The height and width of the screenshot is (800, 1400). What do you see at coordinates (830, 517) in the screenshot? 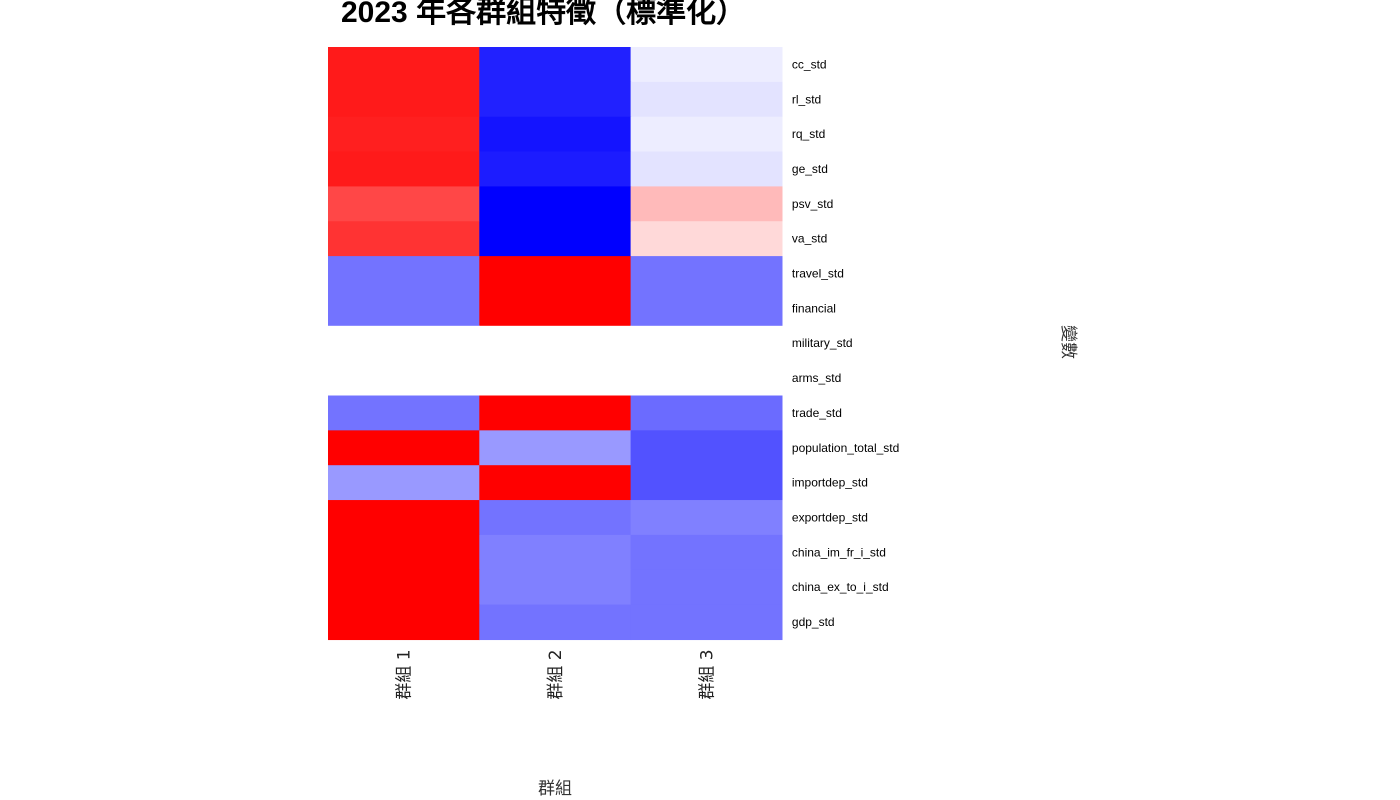
I see `row-label: exportdep_std` at bounding box center [830, 517].